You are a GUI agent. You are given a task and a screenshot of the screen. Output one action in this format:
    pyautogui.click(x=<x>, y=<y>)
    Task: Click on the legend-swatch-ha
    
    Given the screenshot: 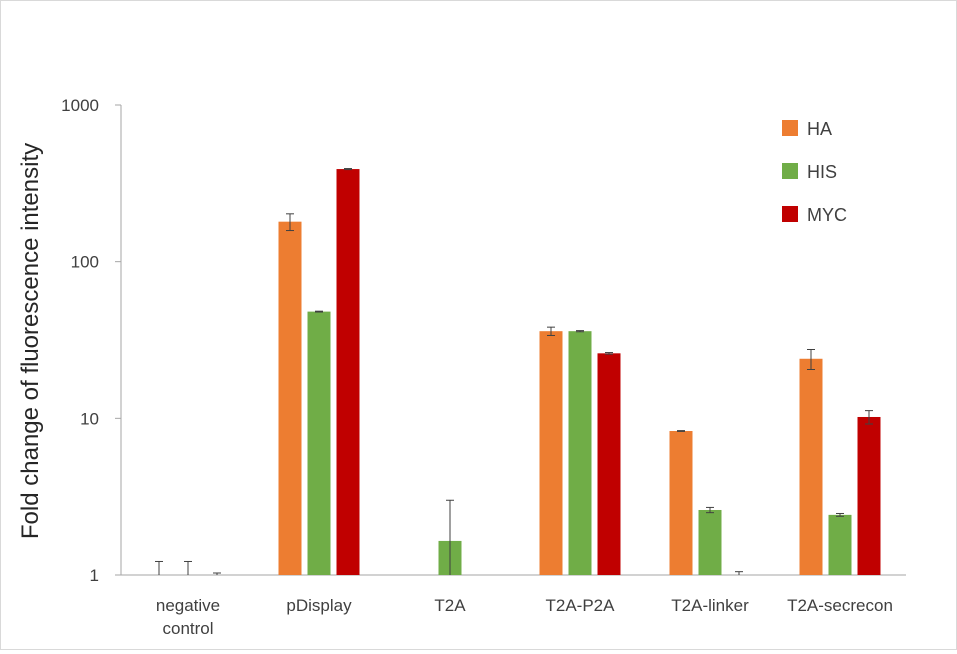 What is the action you would take?
    pyautogui.click(x=790, y=128)
    